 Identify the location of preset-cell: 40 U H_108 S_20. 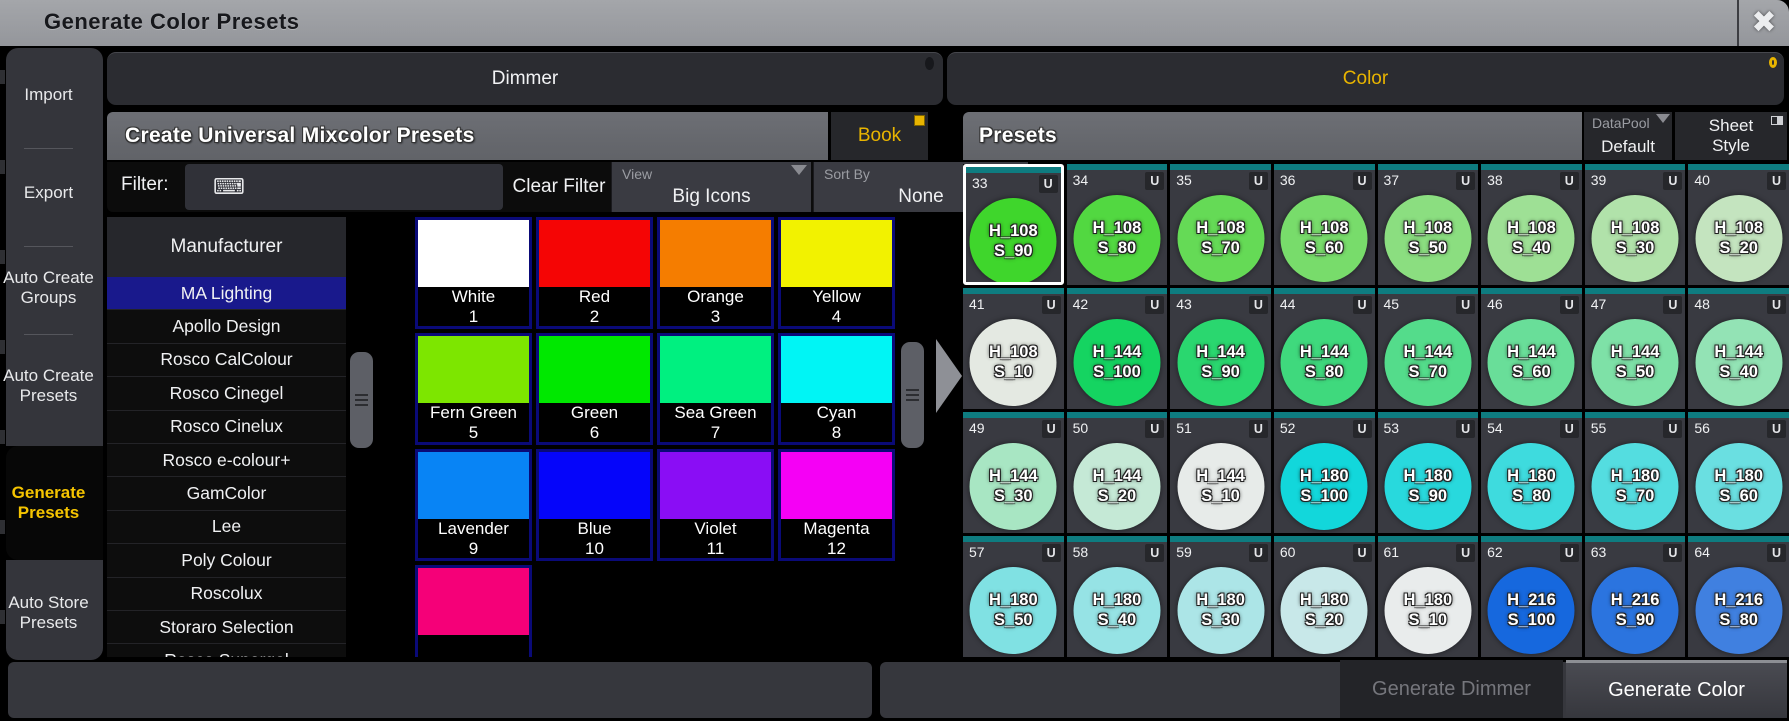
(1738, 224).